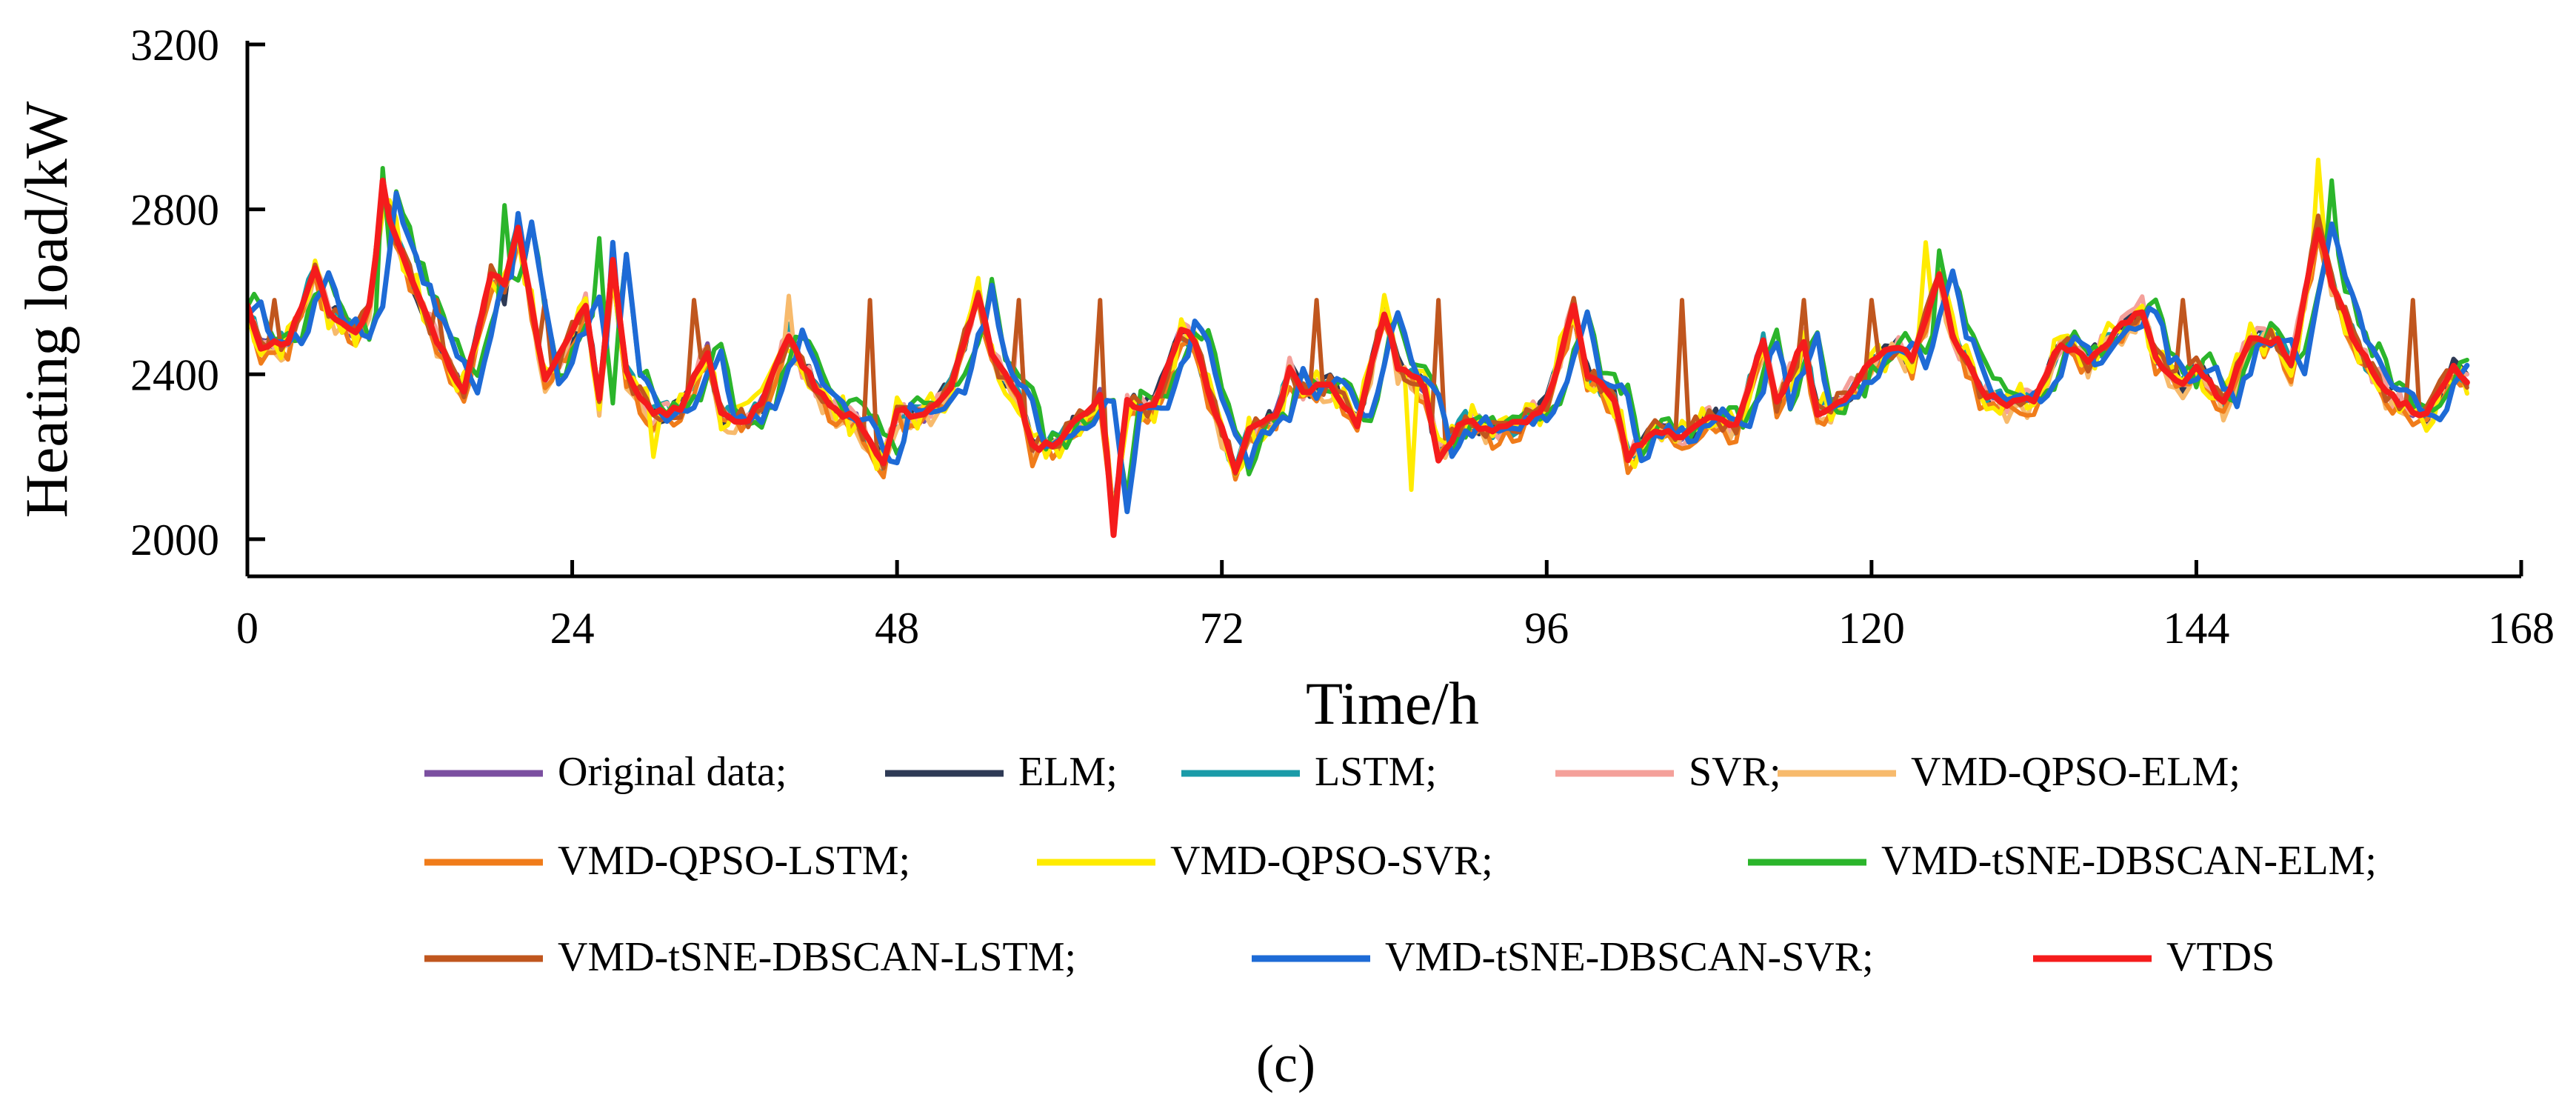 This screenshot has width=2576, height=1106. What do you see at coordinates (1309, 772) in the screenshot?
I see `legend-item: LSTM;` at bounding box center [1309, 772].